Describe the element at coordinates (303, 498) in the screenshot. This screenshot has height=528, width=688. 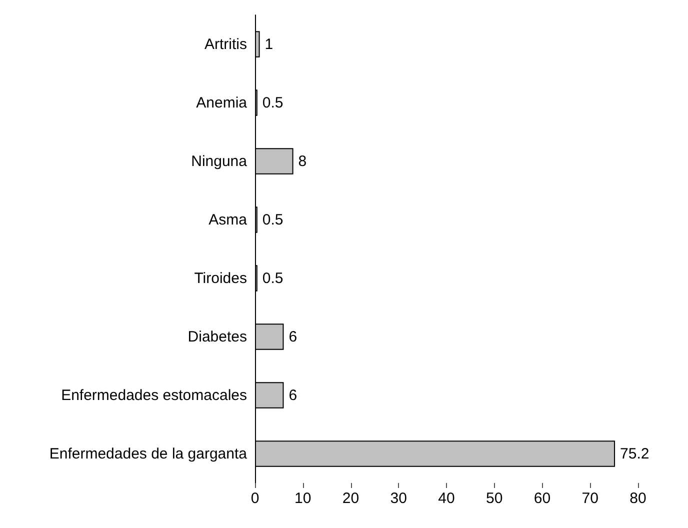
I see `x-tick-label: 10` at that location.